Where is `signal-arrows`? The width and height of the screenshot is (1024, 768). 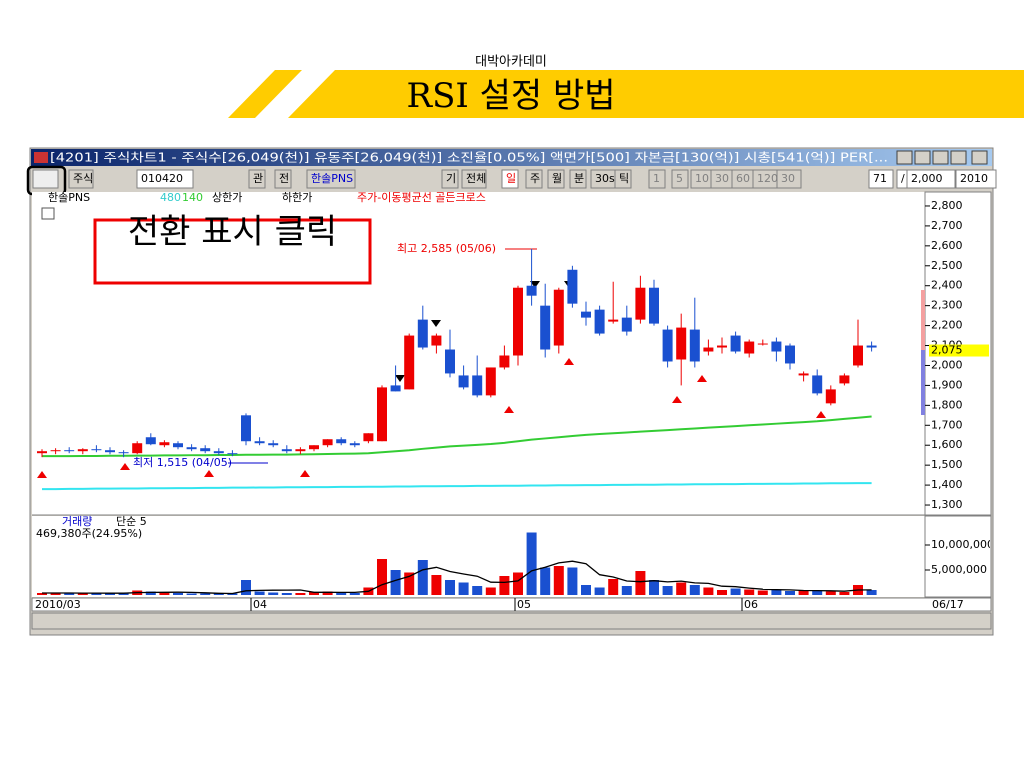 signal-arrows is located at coordinates (431, 418).